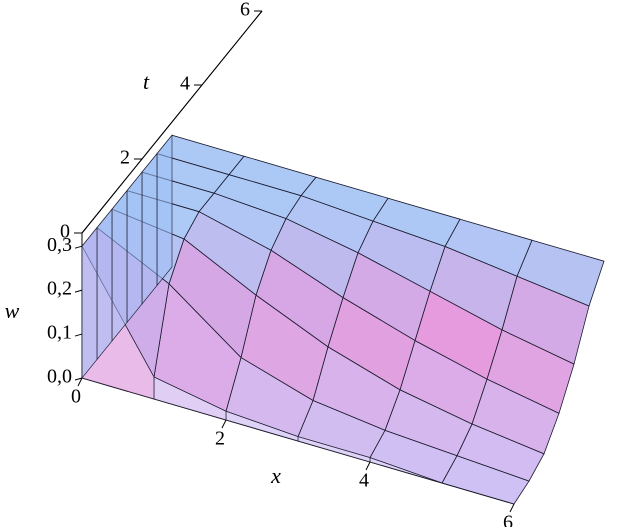 This screenshot has width=642, height=527. I want to click on z-tick-label: 0,3, so click(59, 245).